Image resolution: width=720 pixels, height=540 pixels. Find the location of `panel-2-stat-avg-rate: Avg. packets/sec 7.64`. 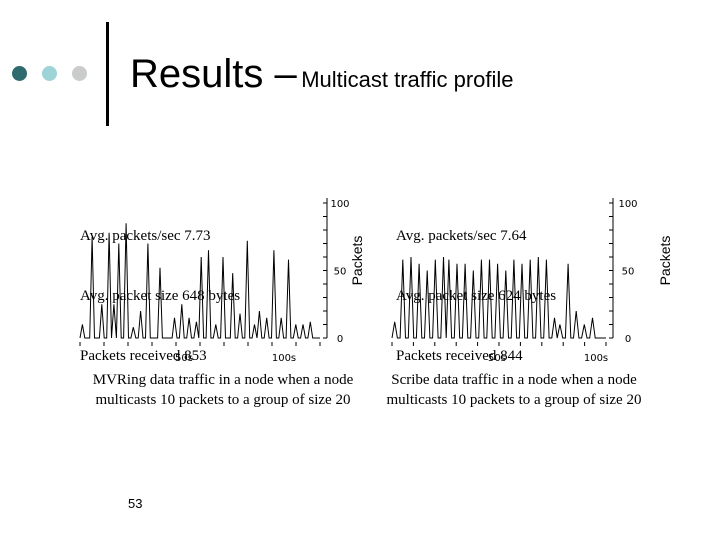

panel-2-stat-avg-rate: Avg. packets/sec 7.64 is located at coordinates (461, 236).